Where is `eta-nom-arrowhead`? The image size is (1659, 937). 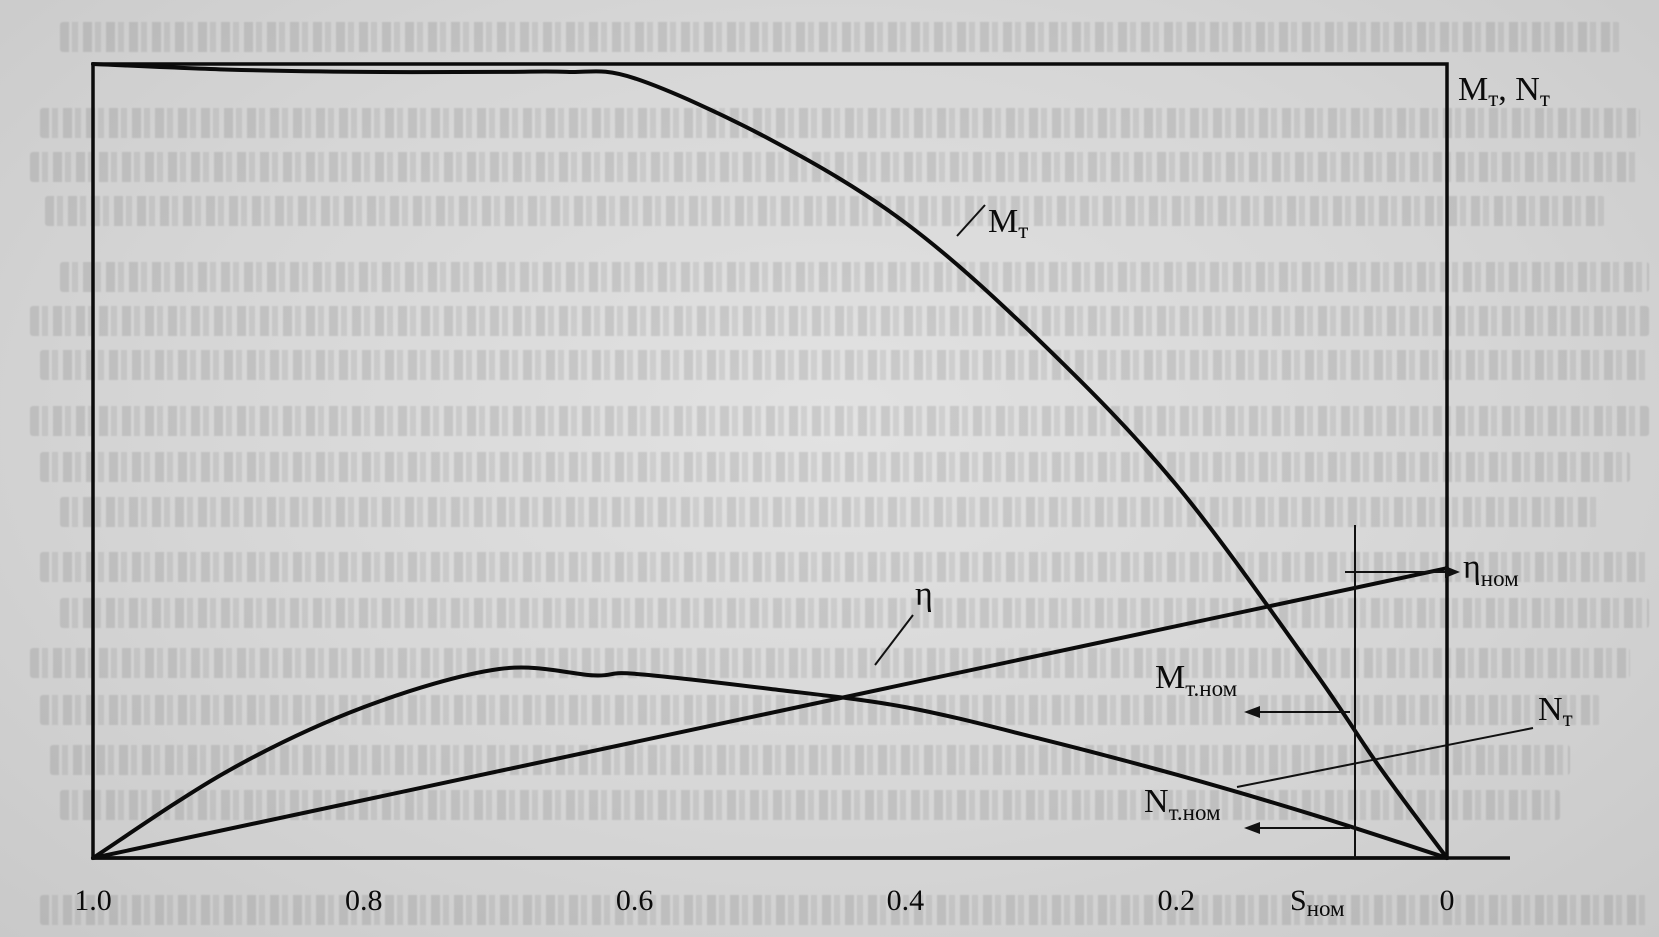
eta-nom-arrowhead is located at coordinates (1452, 572).